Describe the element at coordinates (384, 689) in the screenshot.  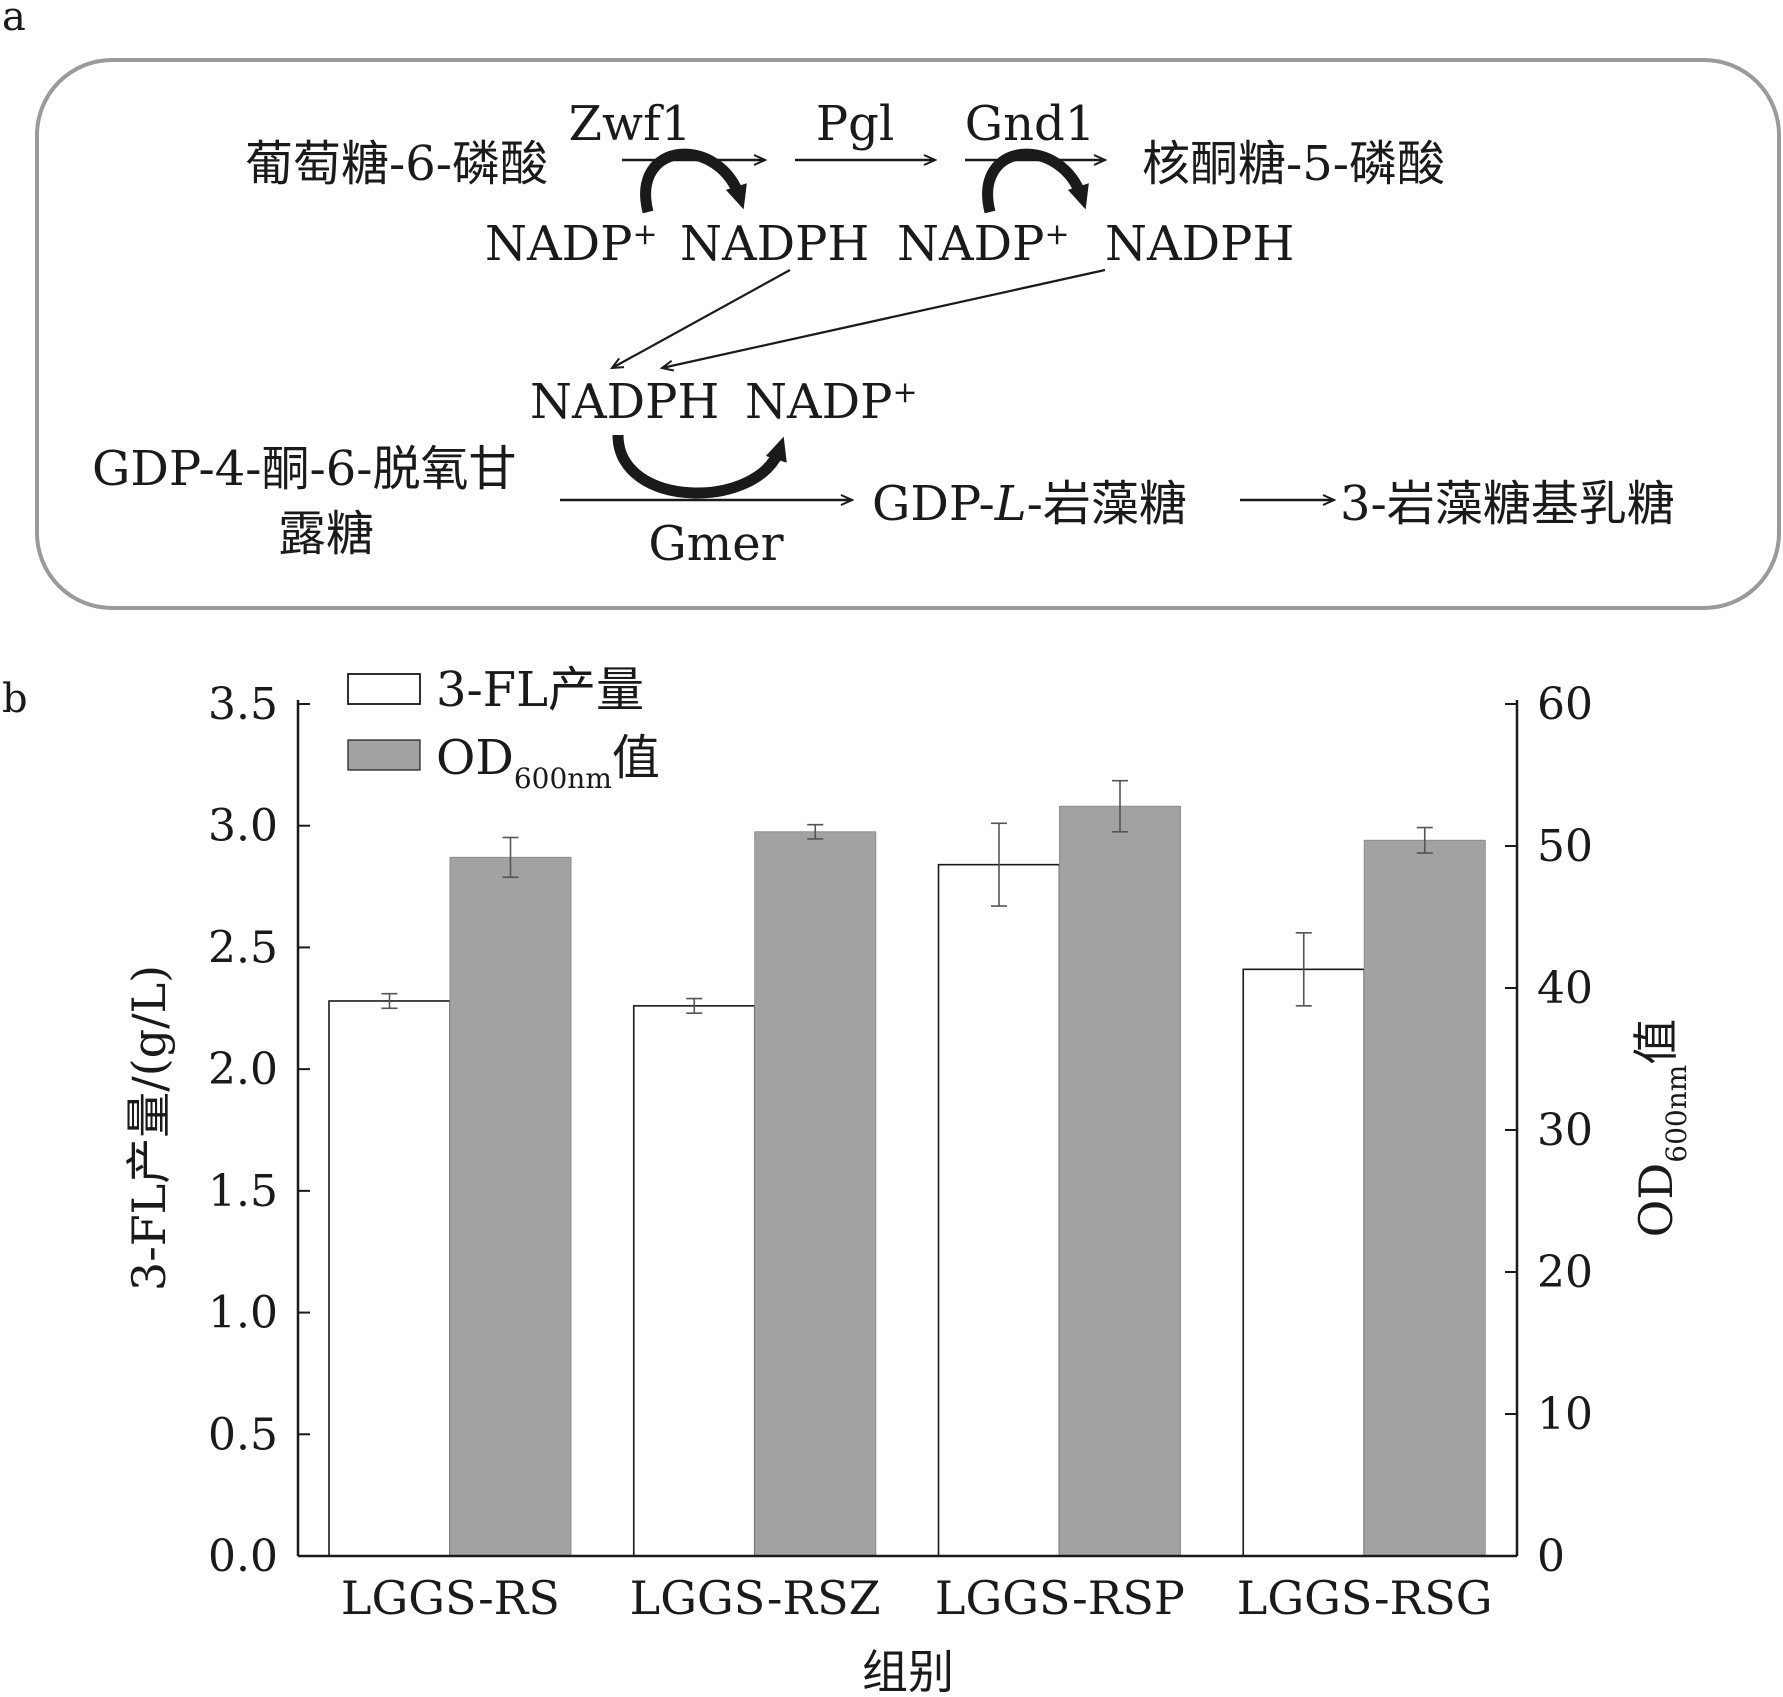
I see `legend-swatch-3fl` at that location.